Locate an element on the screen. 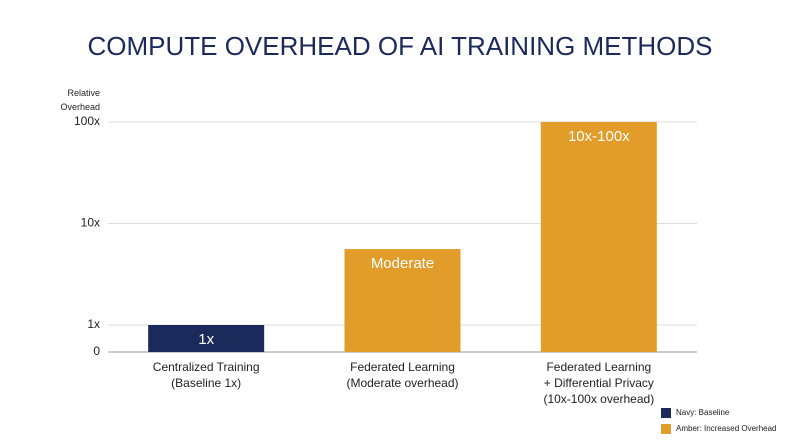  y-tick-label: 100x is located at coordinates (87, 121).